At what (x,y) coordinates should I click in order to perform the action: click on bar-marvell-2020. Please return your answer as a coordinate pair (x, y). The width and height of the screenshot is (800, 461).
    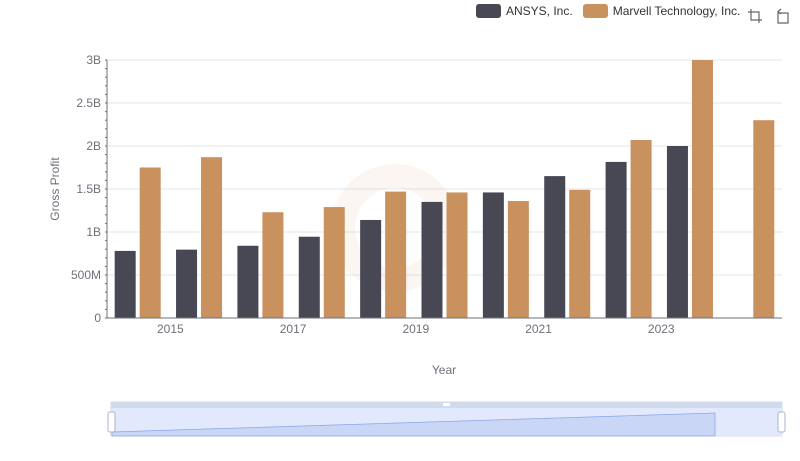
    Looking at the image, I should click on (518, 259).